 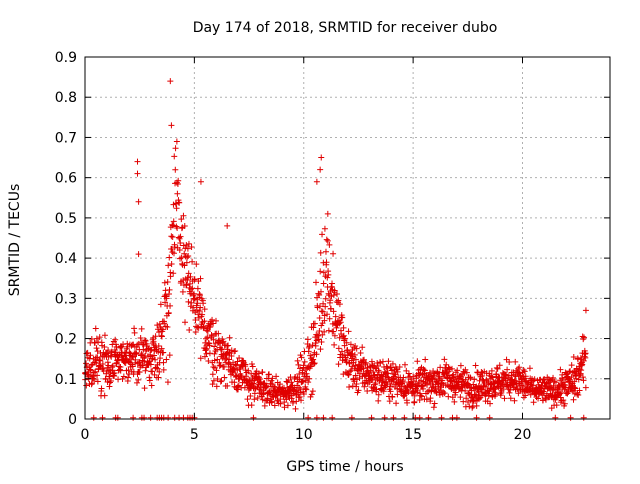 I want to click on y-tick-label: 0.9, so click(x=66, y=58).